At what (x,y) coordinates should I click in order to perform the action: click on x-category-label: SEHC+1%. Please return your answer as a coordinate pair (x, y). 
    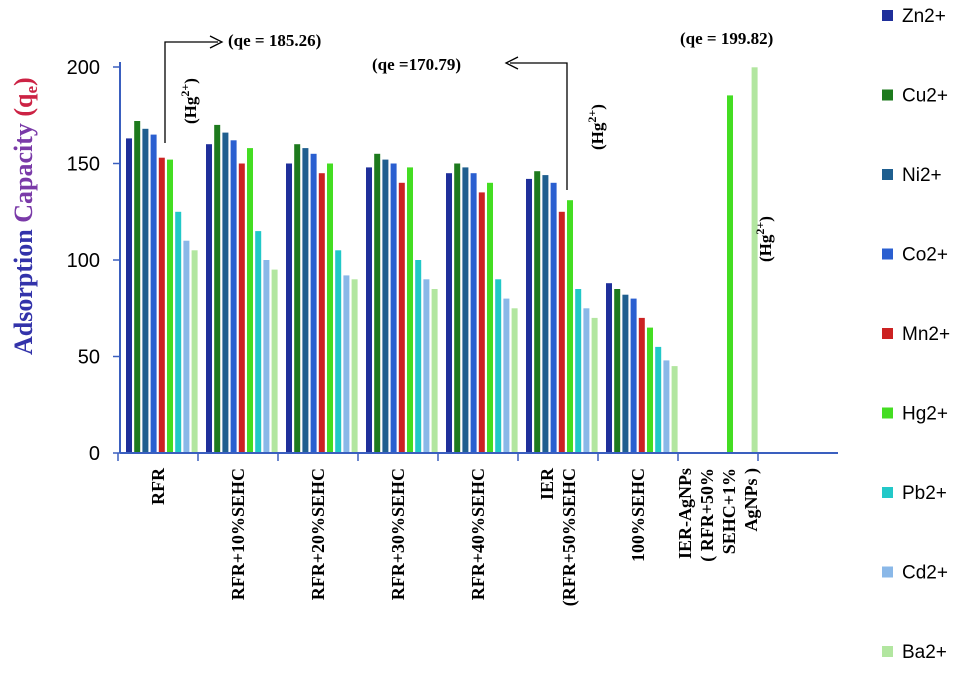
    Looking at the image, I should click on (729, 511).